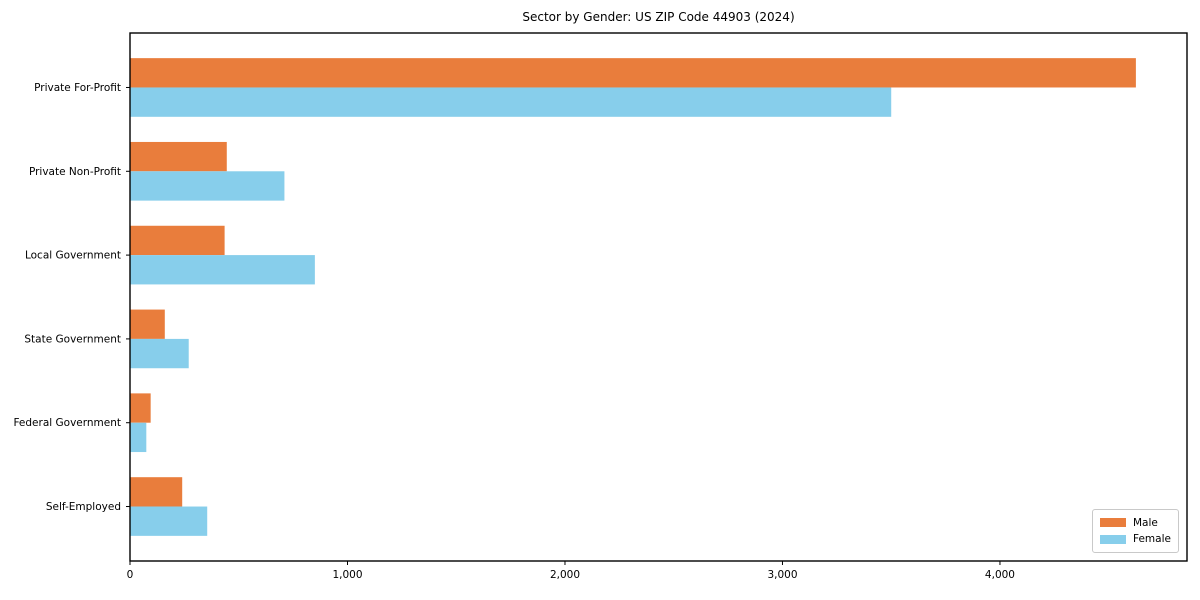  I want to click on y-tick-label: Federal Government, so click(67, 423).